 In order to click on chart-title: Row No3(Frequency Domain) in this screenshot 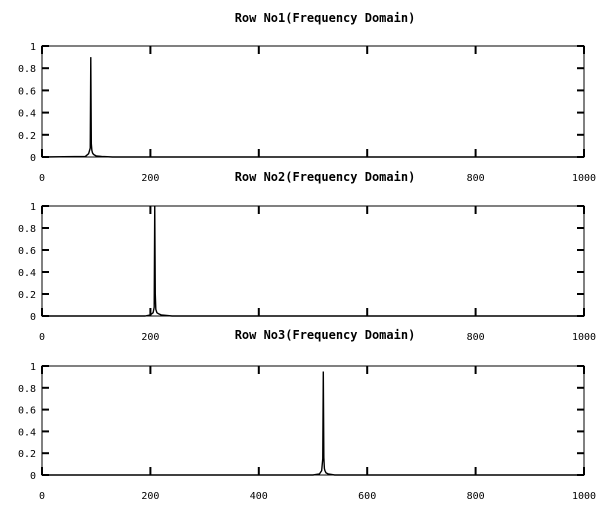, I will do `click(325, 335)`.